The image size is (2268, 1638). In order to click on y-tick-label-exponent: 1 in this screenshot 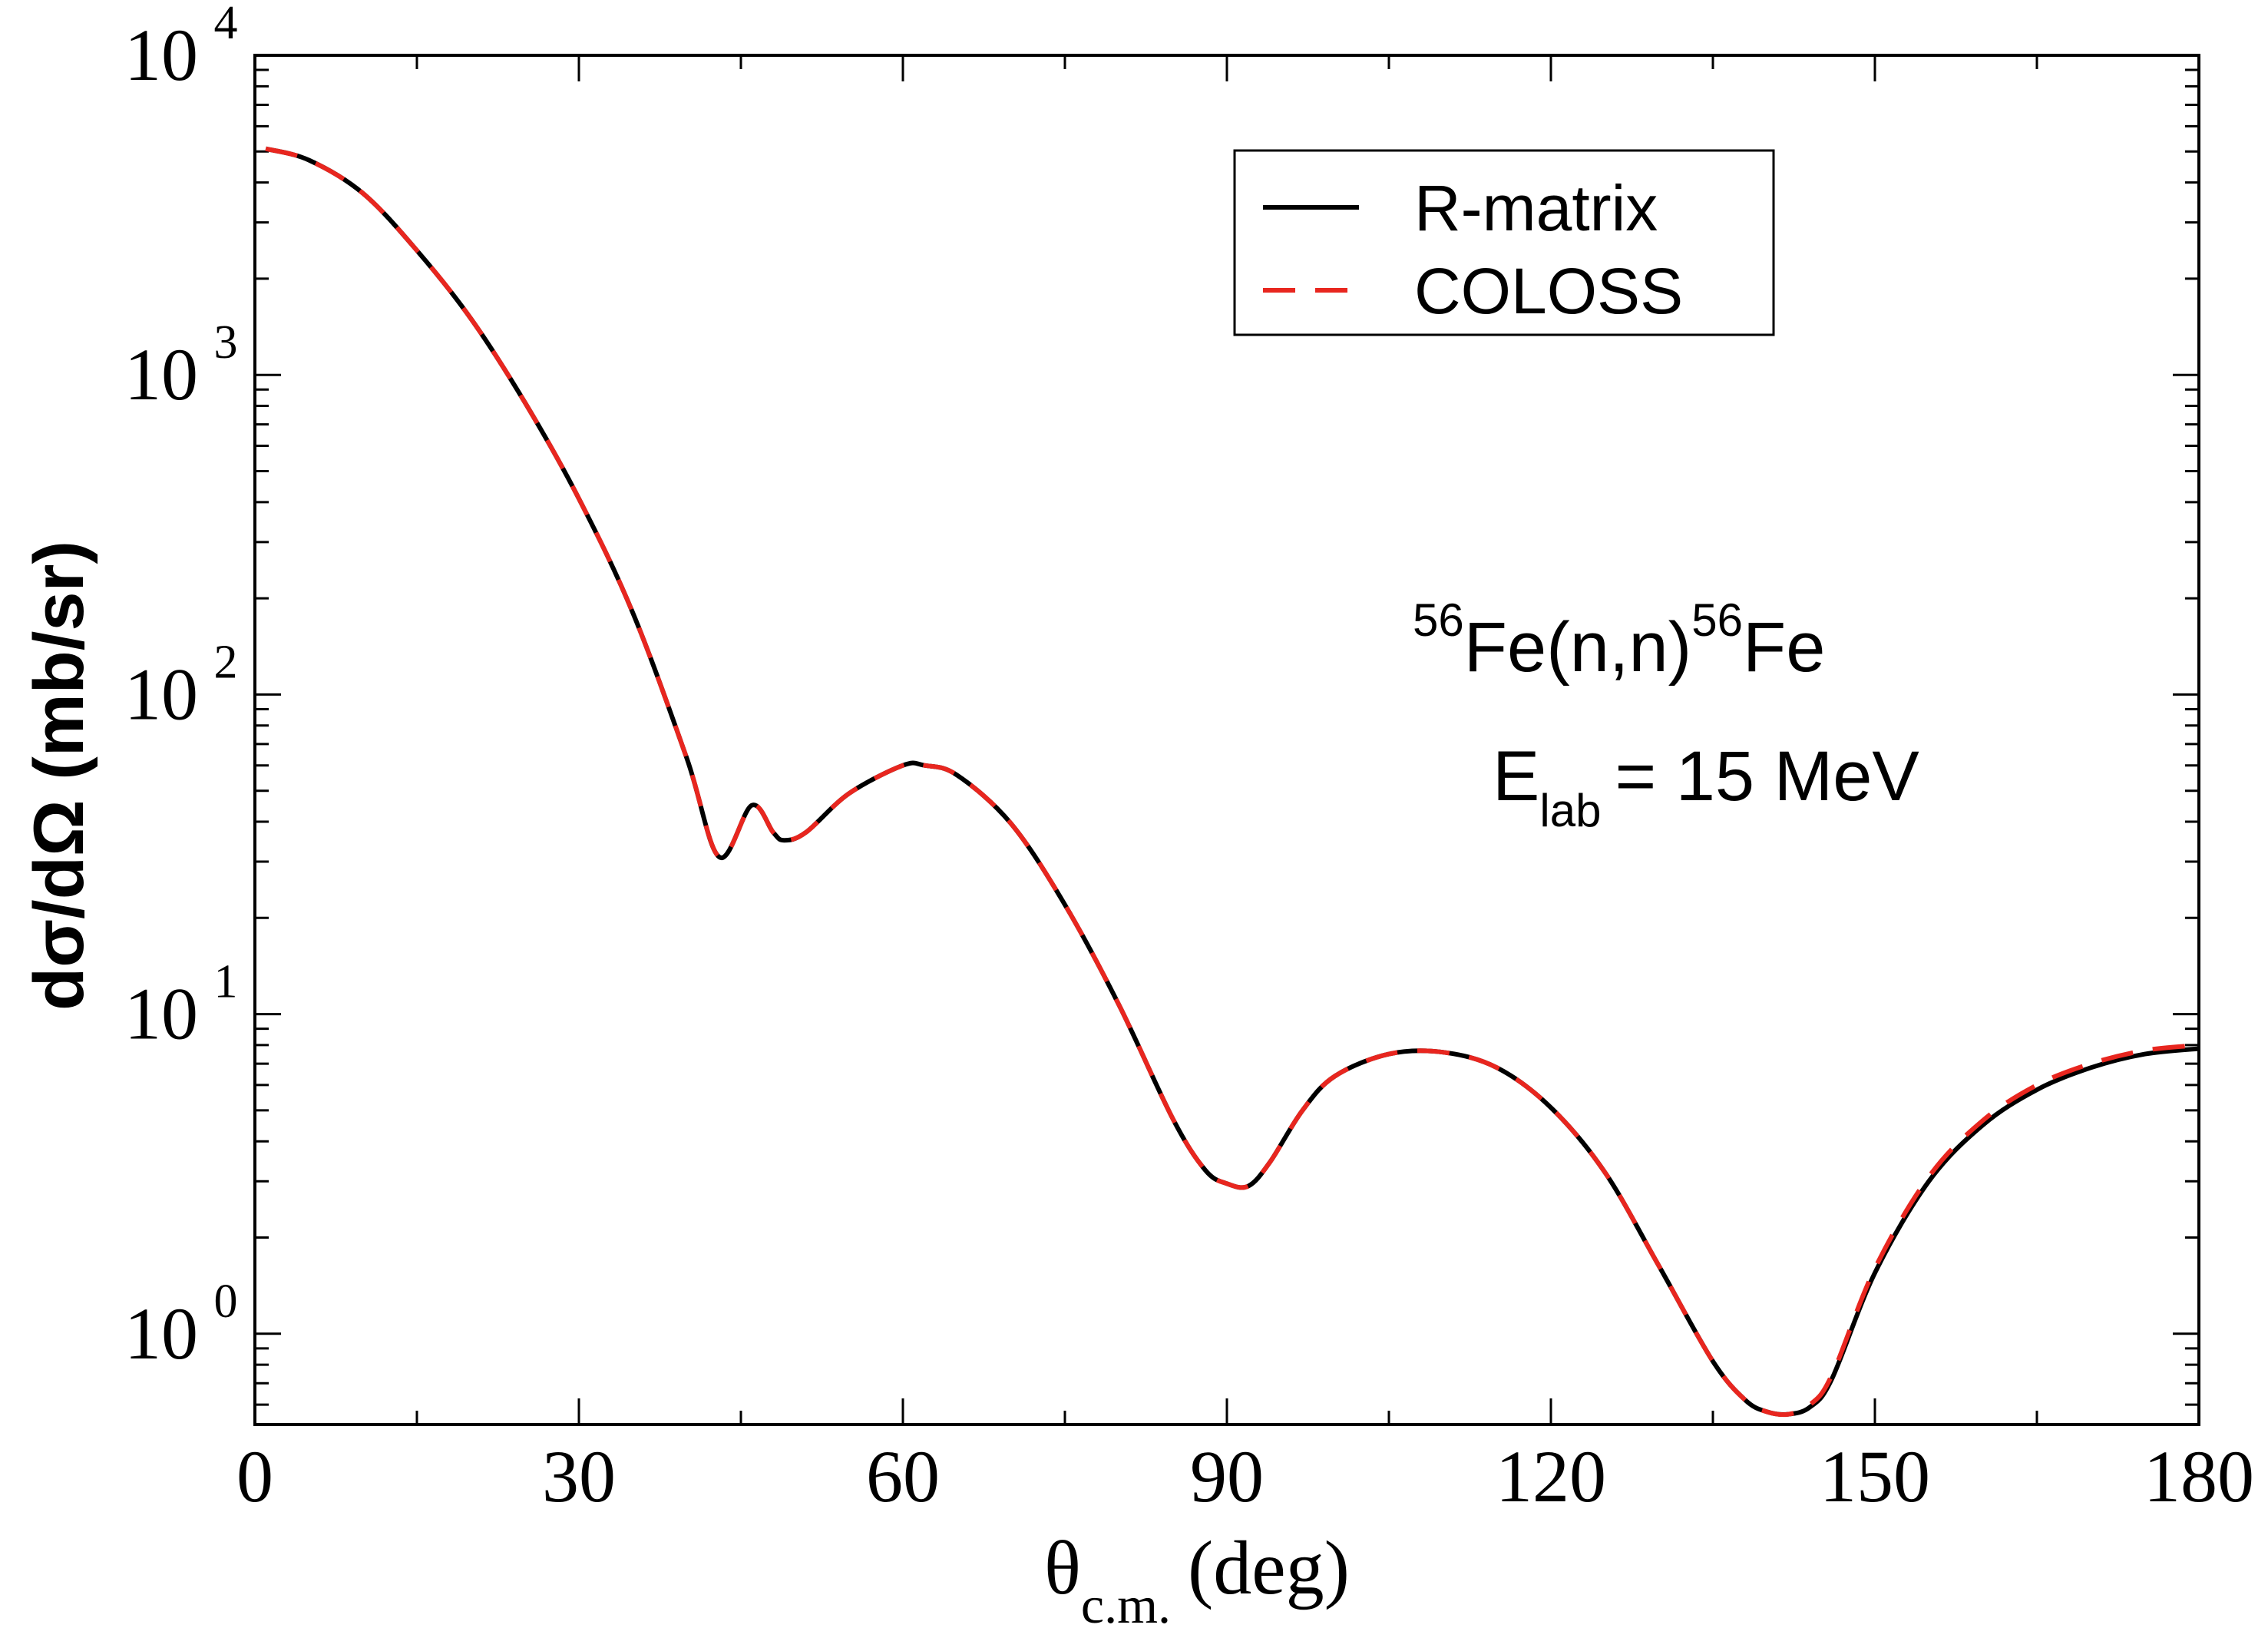, I will do `click(226, 982)`.